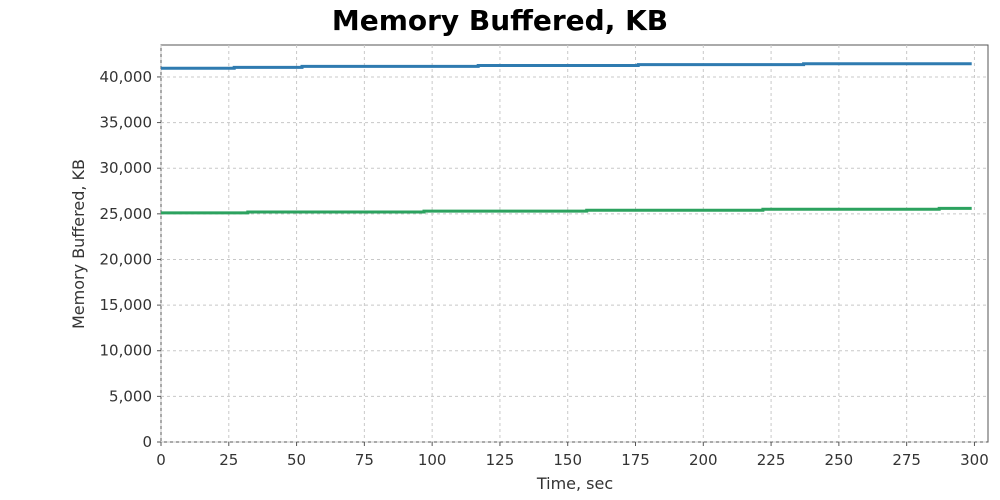 The image size is (1000, 500). What do you see at coordinates (161, 460) in the screenshot?
I see `x-tick-label: 0` at bounding box center [161, 460].